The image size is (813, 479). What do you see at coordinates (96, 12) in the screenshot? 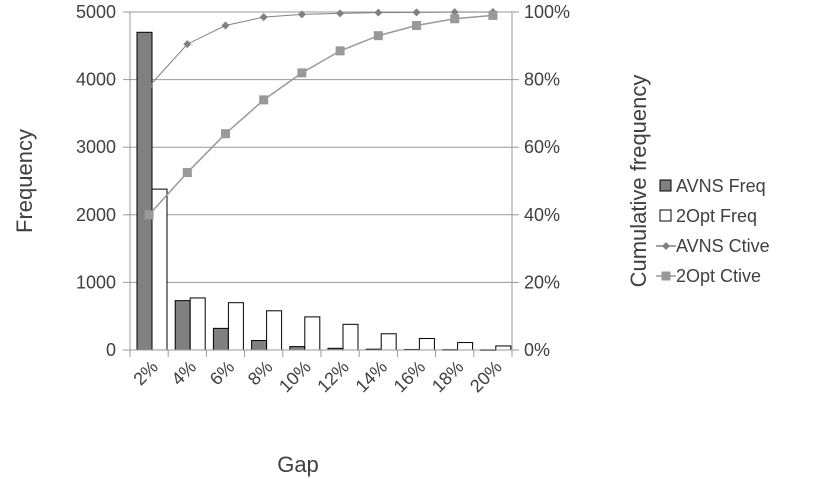
I see `y-tick-label: 5000` at bounding box center [96, 12].